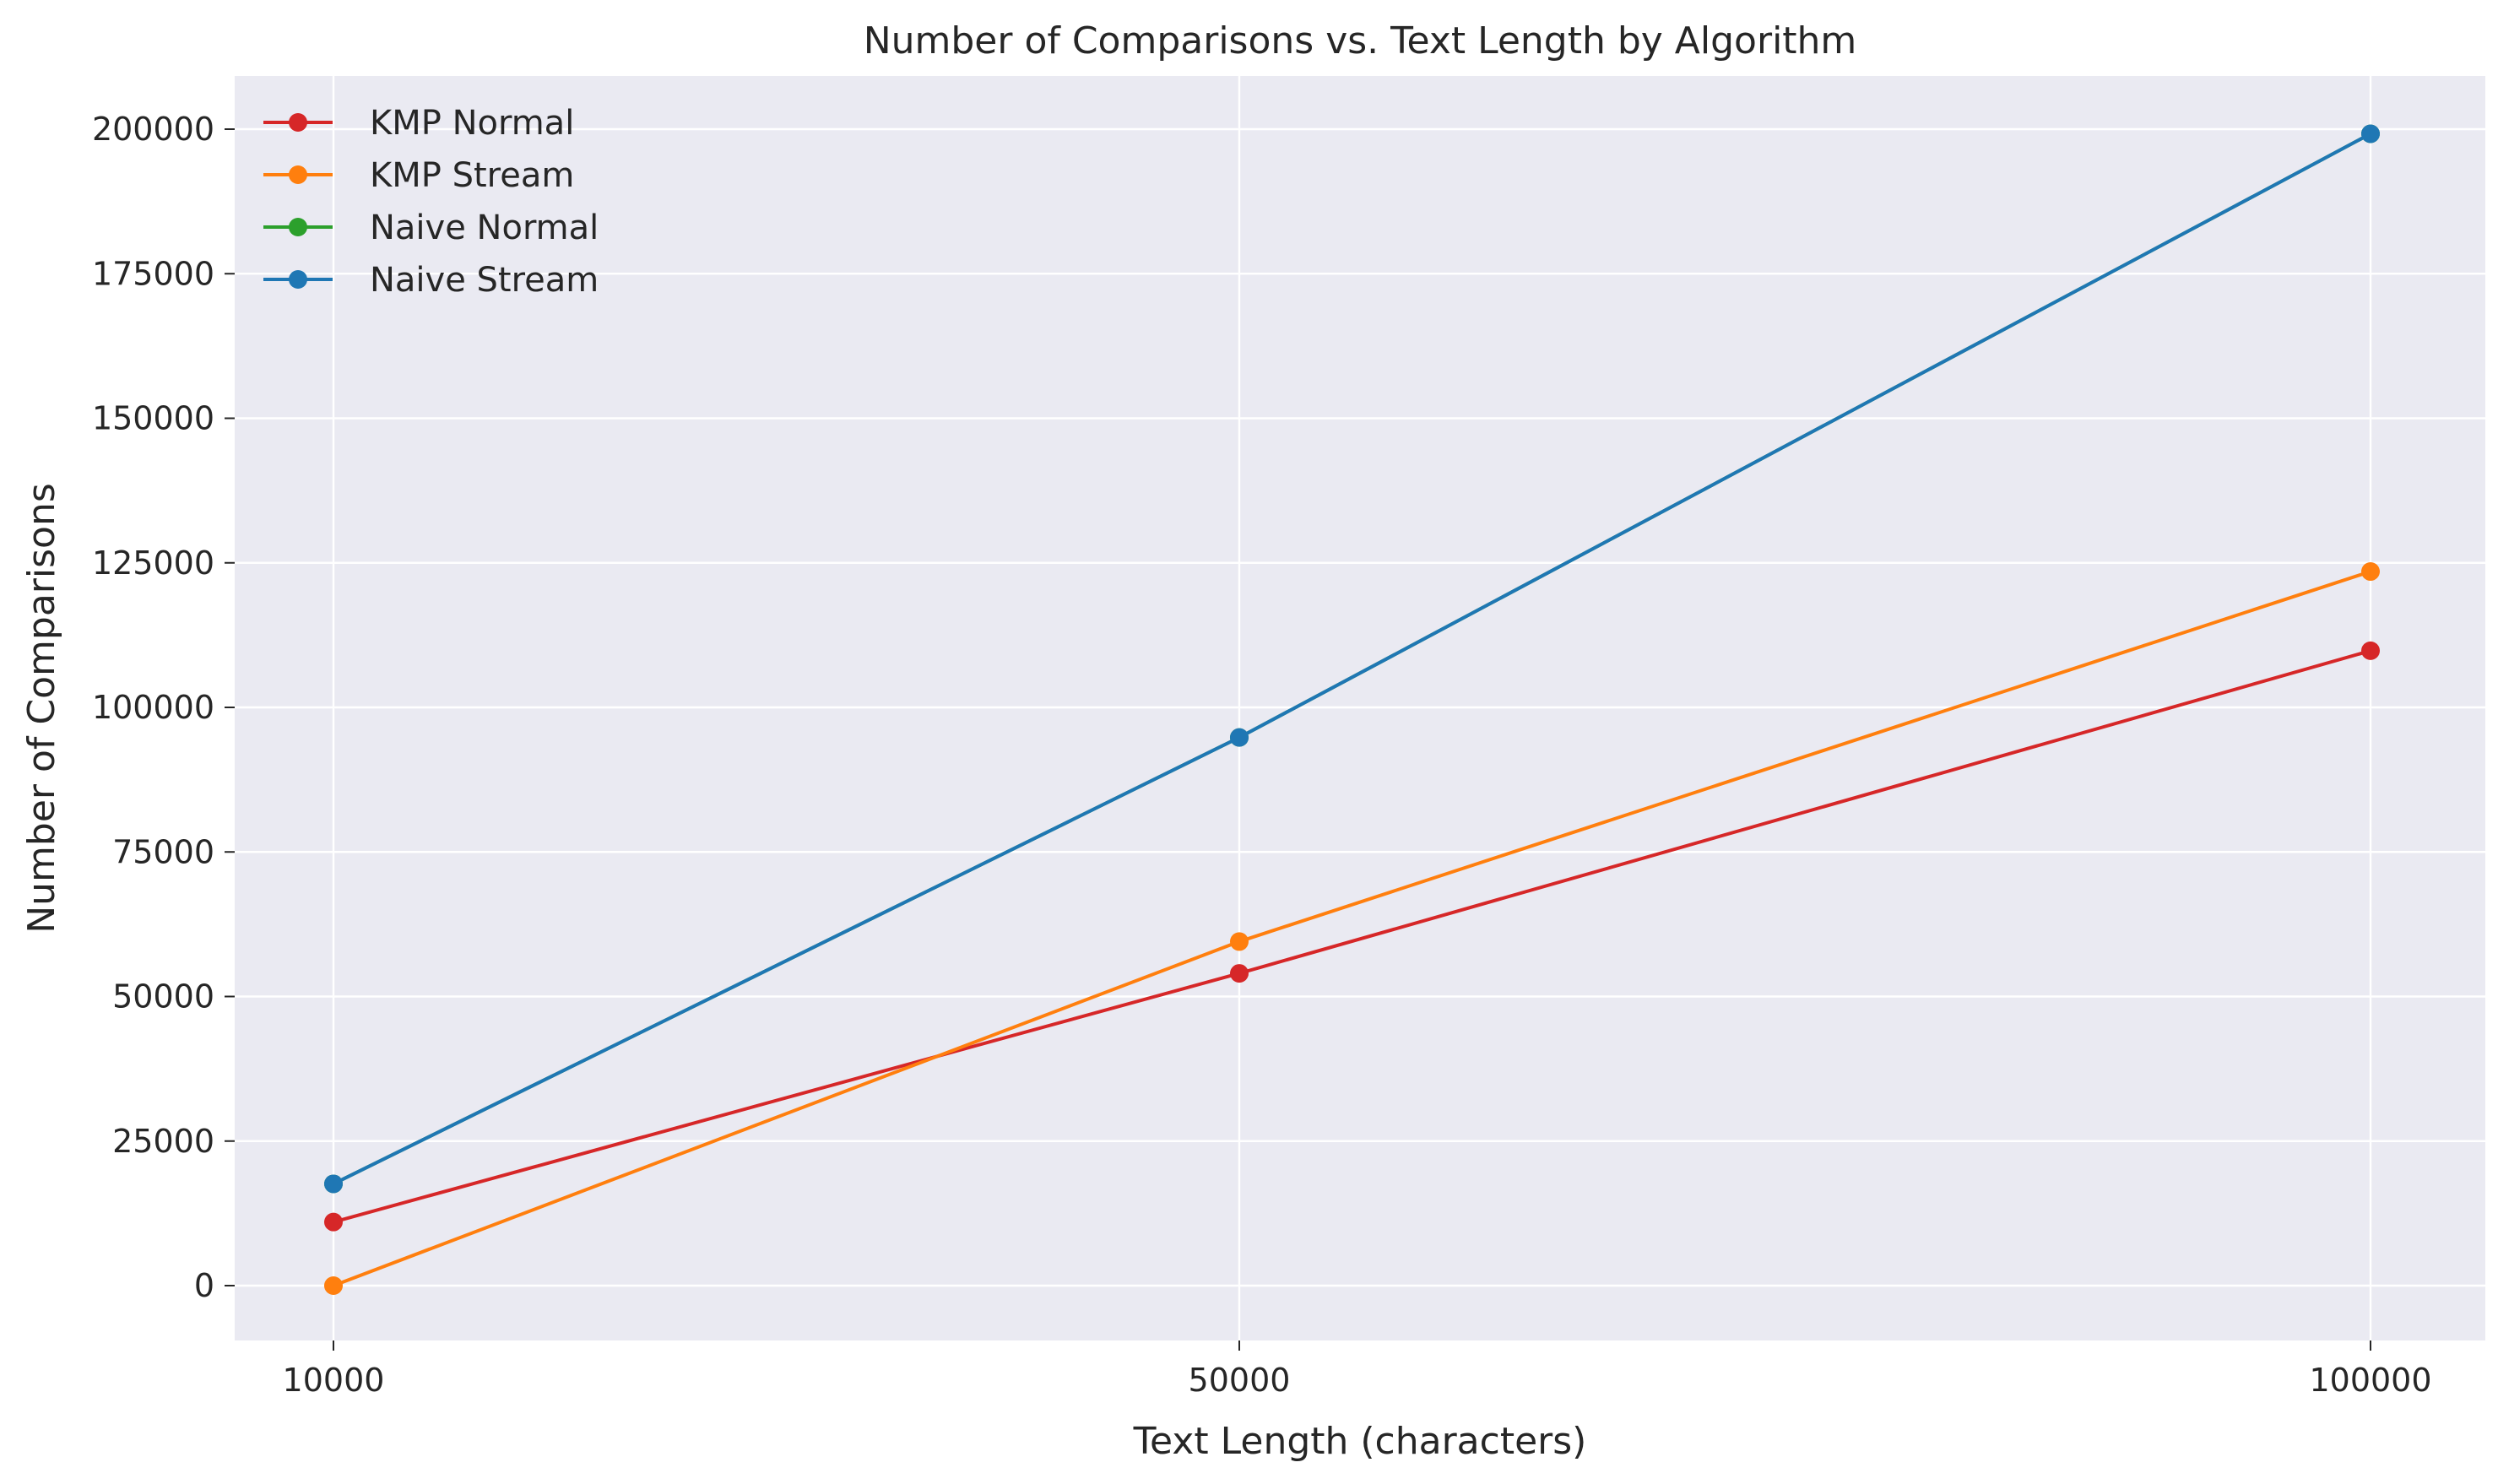 This screenshot has height=1484, width=2498. I want to click on legend-item-naive-normal: Naive Normal, so click(431, 228).